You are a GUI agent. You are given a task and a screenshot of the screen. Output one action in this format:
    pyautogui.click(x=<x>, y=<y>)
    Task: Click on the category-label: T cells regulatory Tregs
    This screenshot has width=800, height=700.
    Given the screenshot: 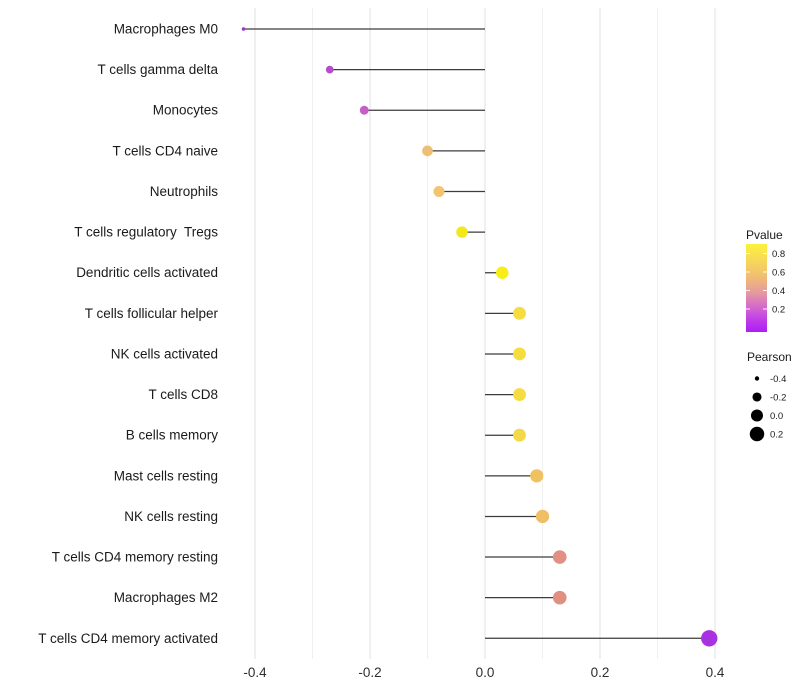 What is the action you would take?
    pyautogui.click(x=146, y=232)
    